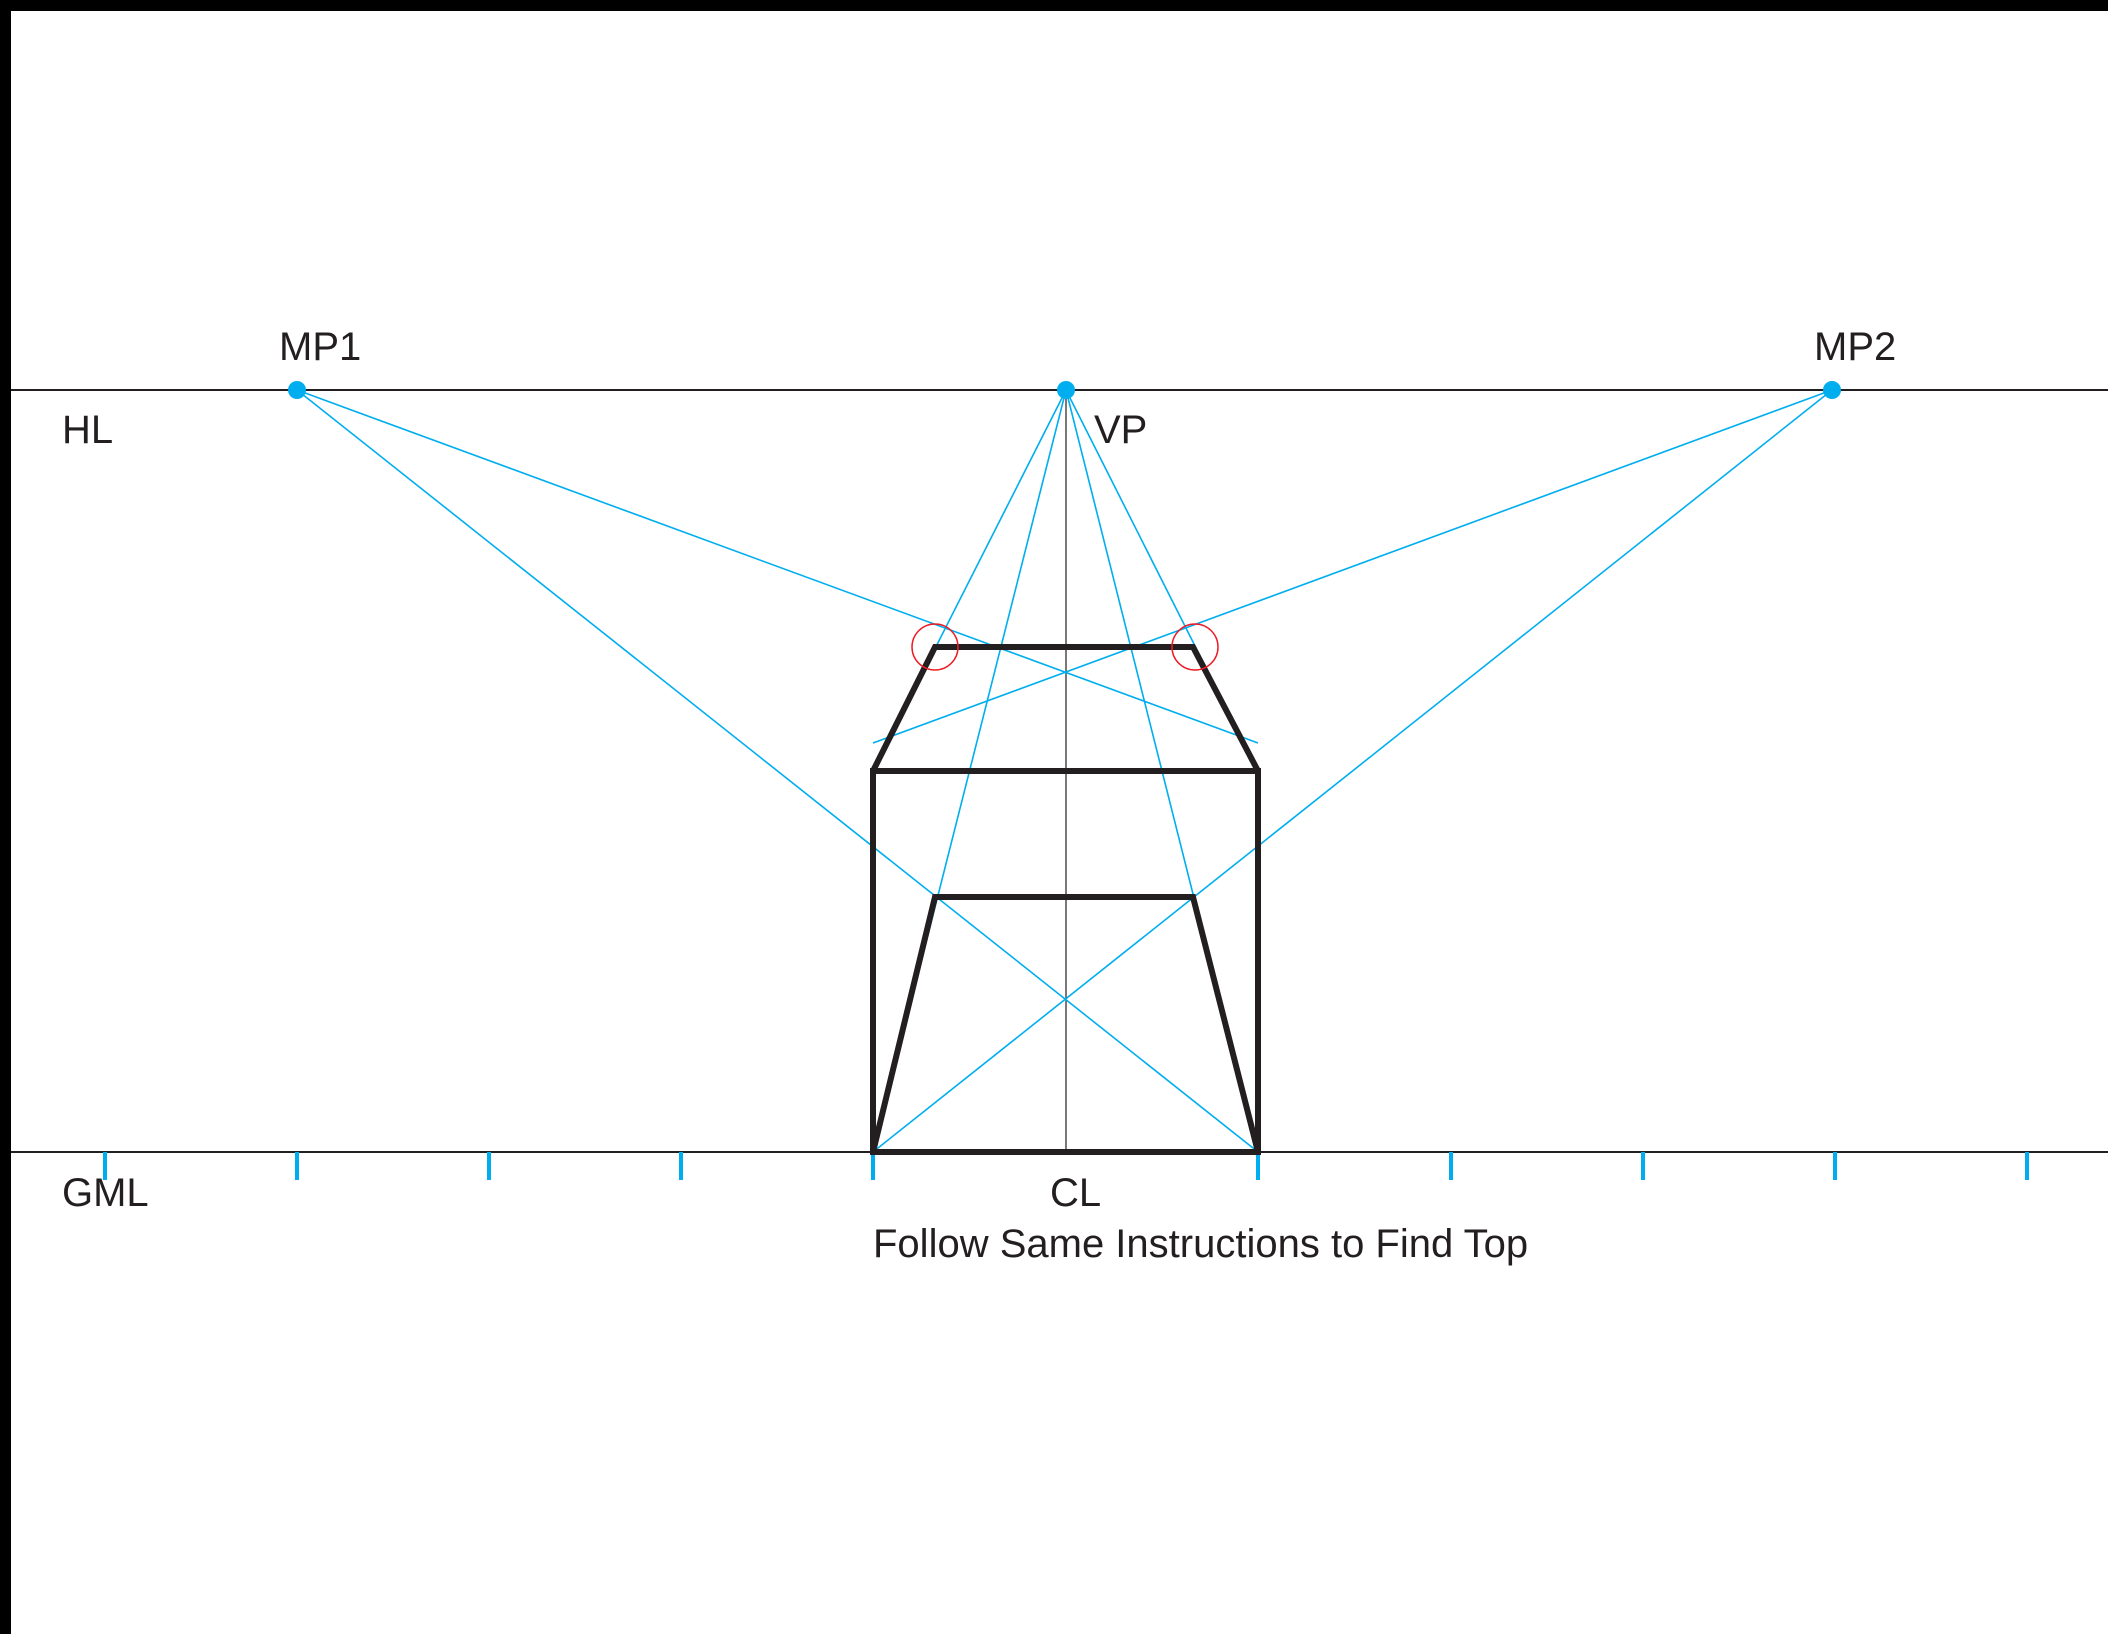  What do you see at coordinates (1200, 1244) in the screenshot?
I see `caption: Follow Same Instructions to Find Top` at bounding box center [1200, 1244].